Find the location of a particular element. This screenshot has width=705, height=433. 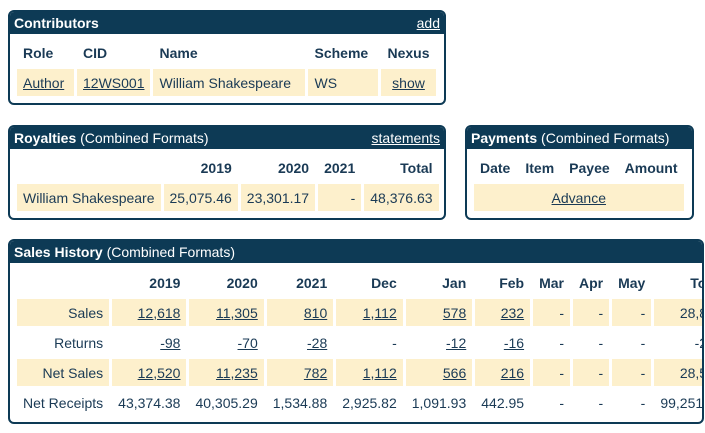

col-payee: Payee is located at coordinates (589, 167).